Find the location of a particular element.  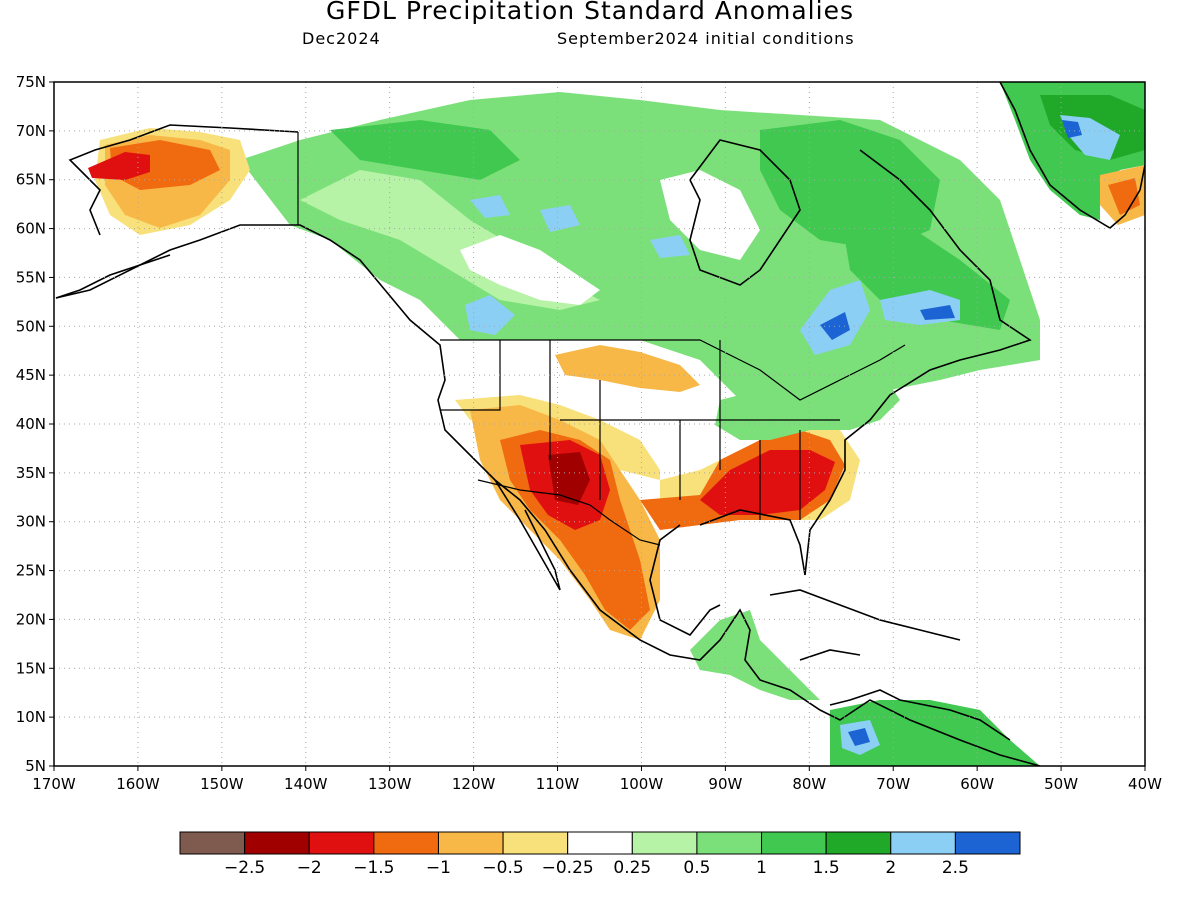

colorbar-label: 0.5 is located at coordinates (696, 868).